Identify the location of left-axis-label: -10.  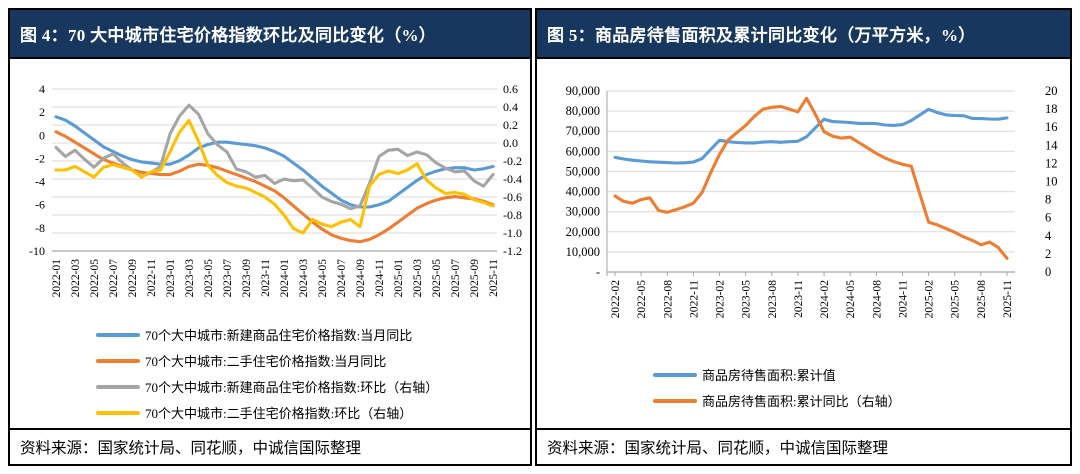
(37, 251).